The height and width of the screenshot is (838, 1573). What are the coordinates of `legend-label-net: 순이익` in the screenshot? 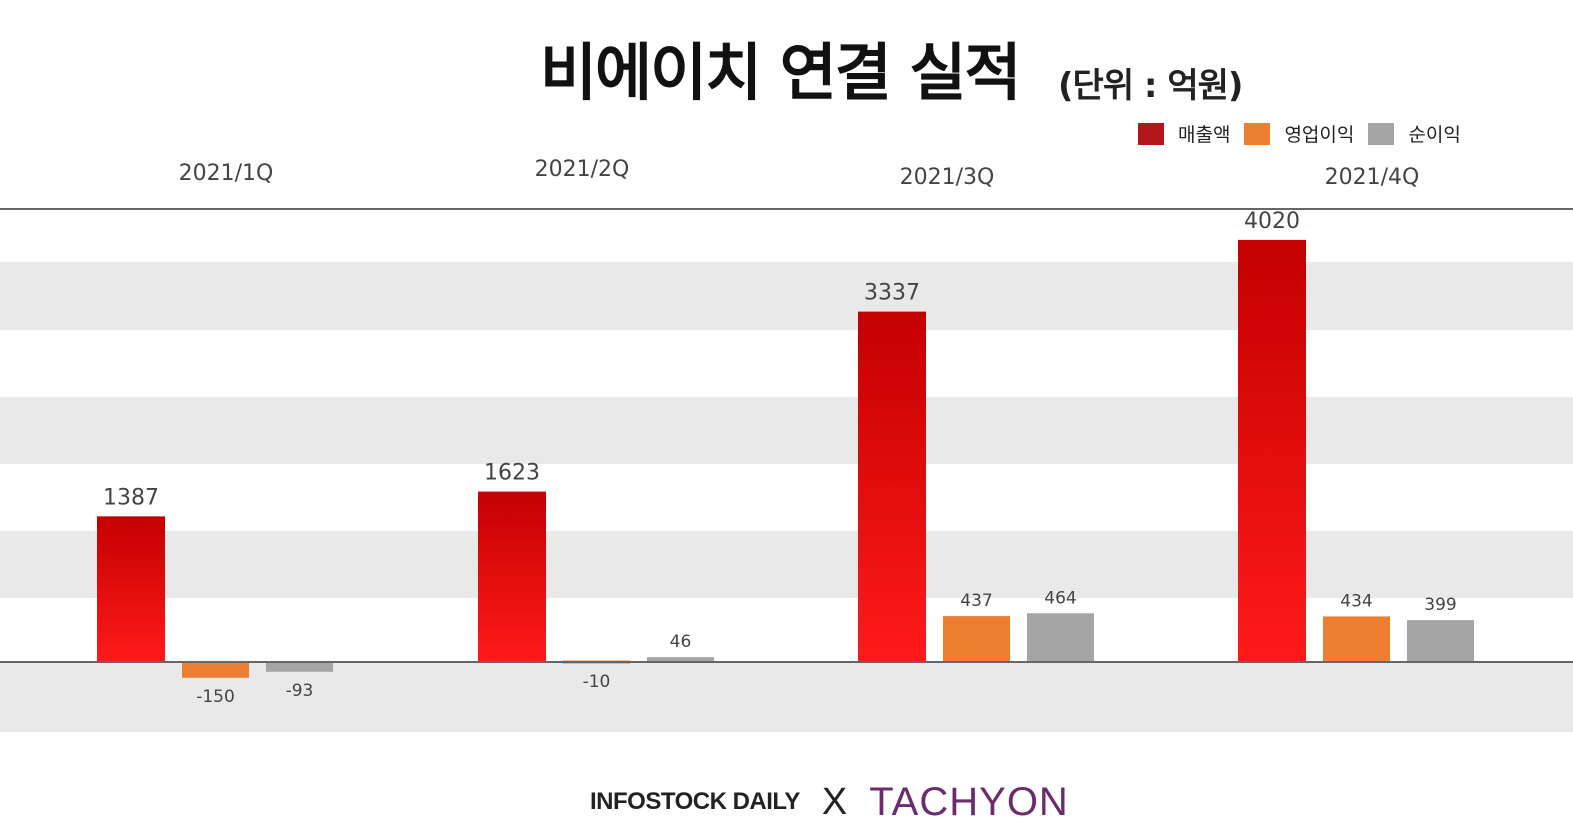 It's located at (1434, 135).